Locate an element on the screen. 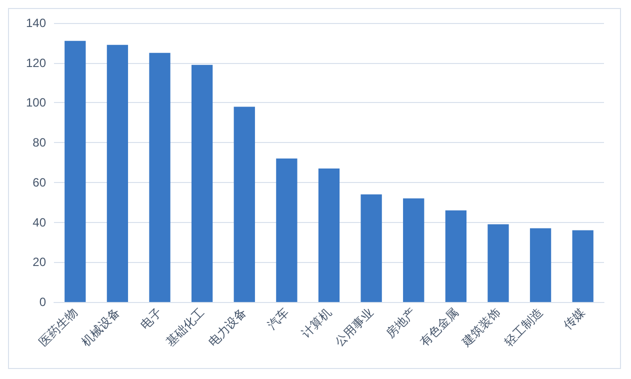 The width and height of the screenshot is (631, 379). x-tick-label: 计算机 is located at coordinates (316, 322).